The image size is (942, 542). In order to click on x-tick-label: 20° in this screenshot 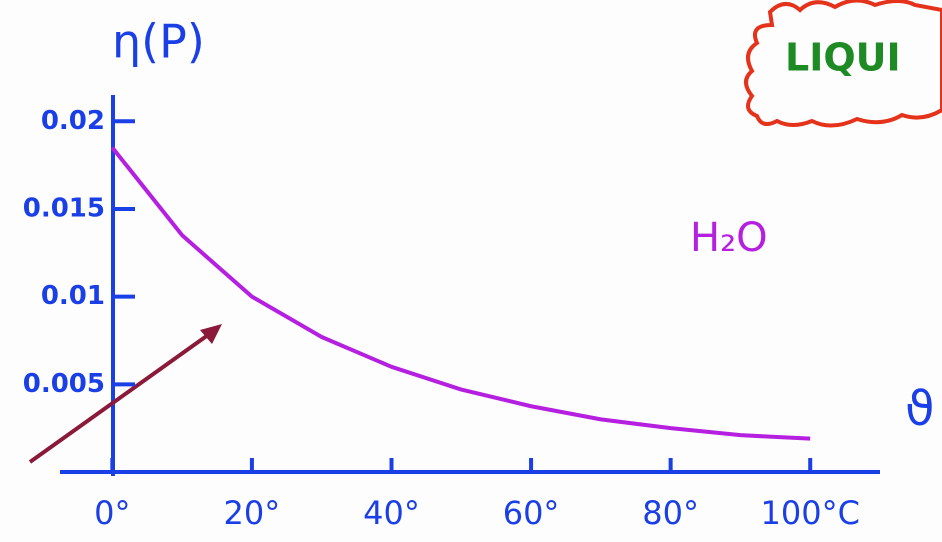, I will do `click(252, 513)`.